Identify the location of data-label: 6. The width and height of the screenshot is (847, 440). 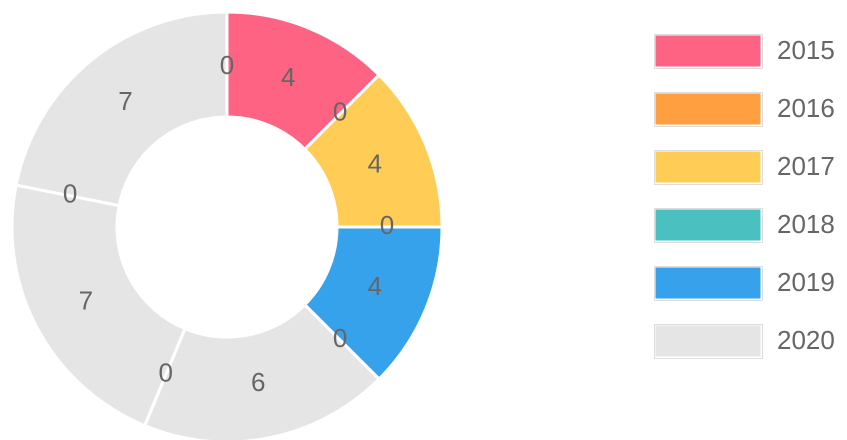
(258, 382).